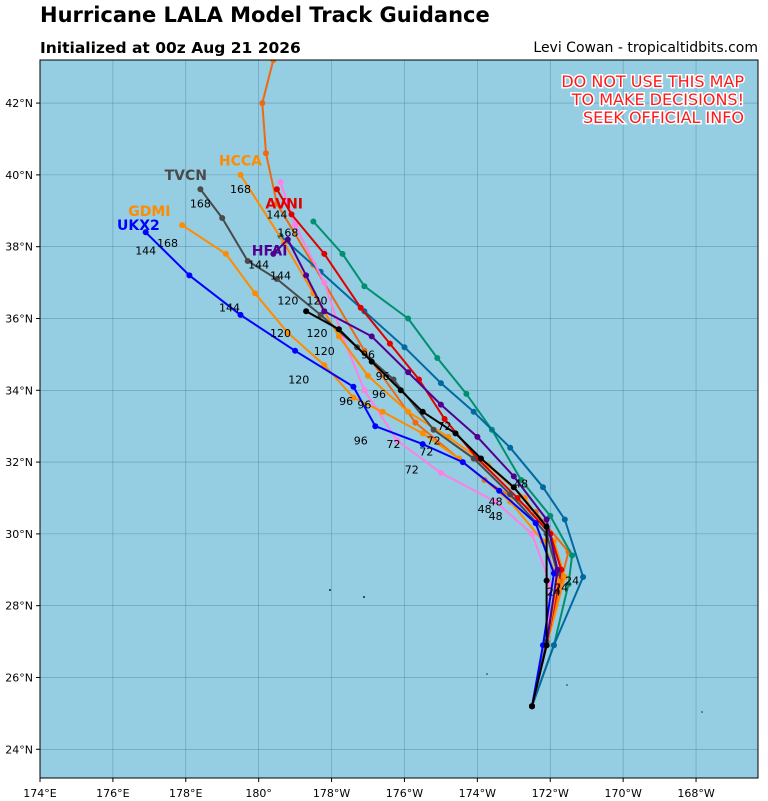 The image size is (768, 801). Describe the element at coordinates (19, 390) in the screenshot. I see `lat-tick-label: 34°N` at that location.